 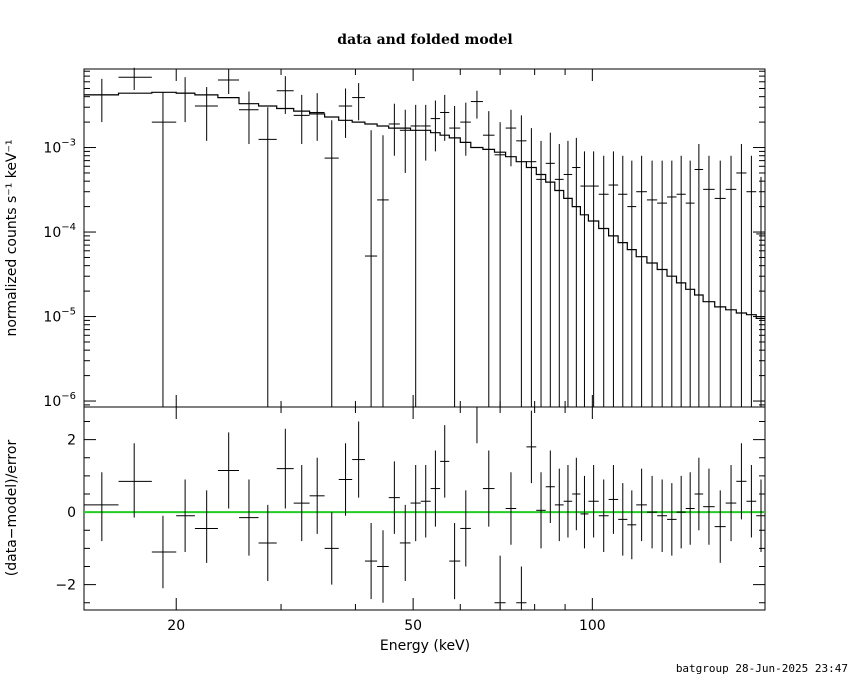 What do you see at coordinates (424, 40) in the screenshot?
I see `chart-title: data and folded model` at bounding box center [424, 40].